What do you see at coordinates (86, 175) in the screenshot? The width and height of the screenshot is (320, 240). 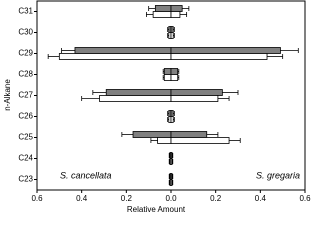 I see `annotation: S. cancellata` at bounding box center [86, 175].